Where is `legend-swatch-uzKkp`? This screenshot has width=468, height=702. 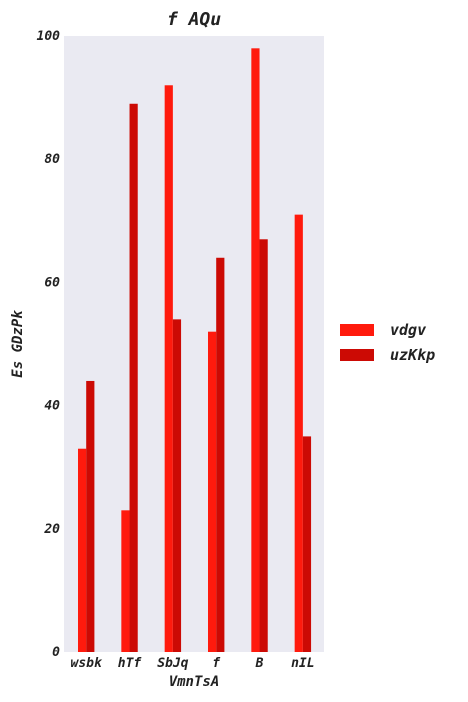
legend-swatch-uzKkp is located at coordinates (357, 355).